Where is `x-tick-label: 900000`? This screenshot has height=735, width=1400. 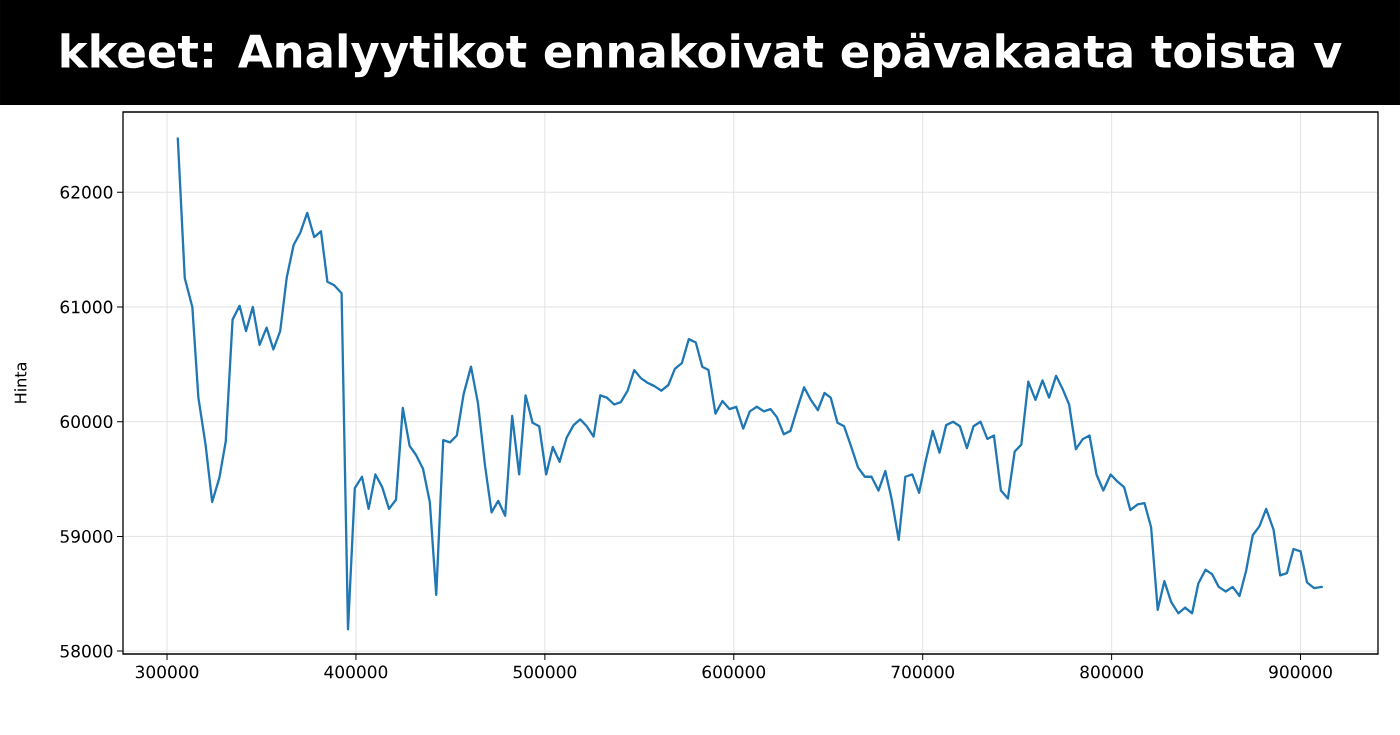 x-tick-label: 900000 is located at coordinates (1300, 672).